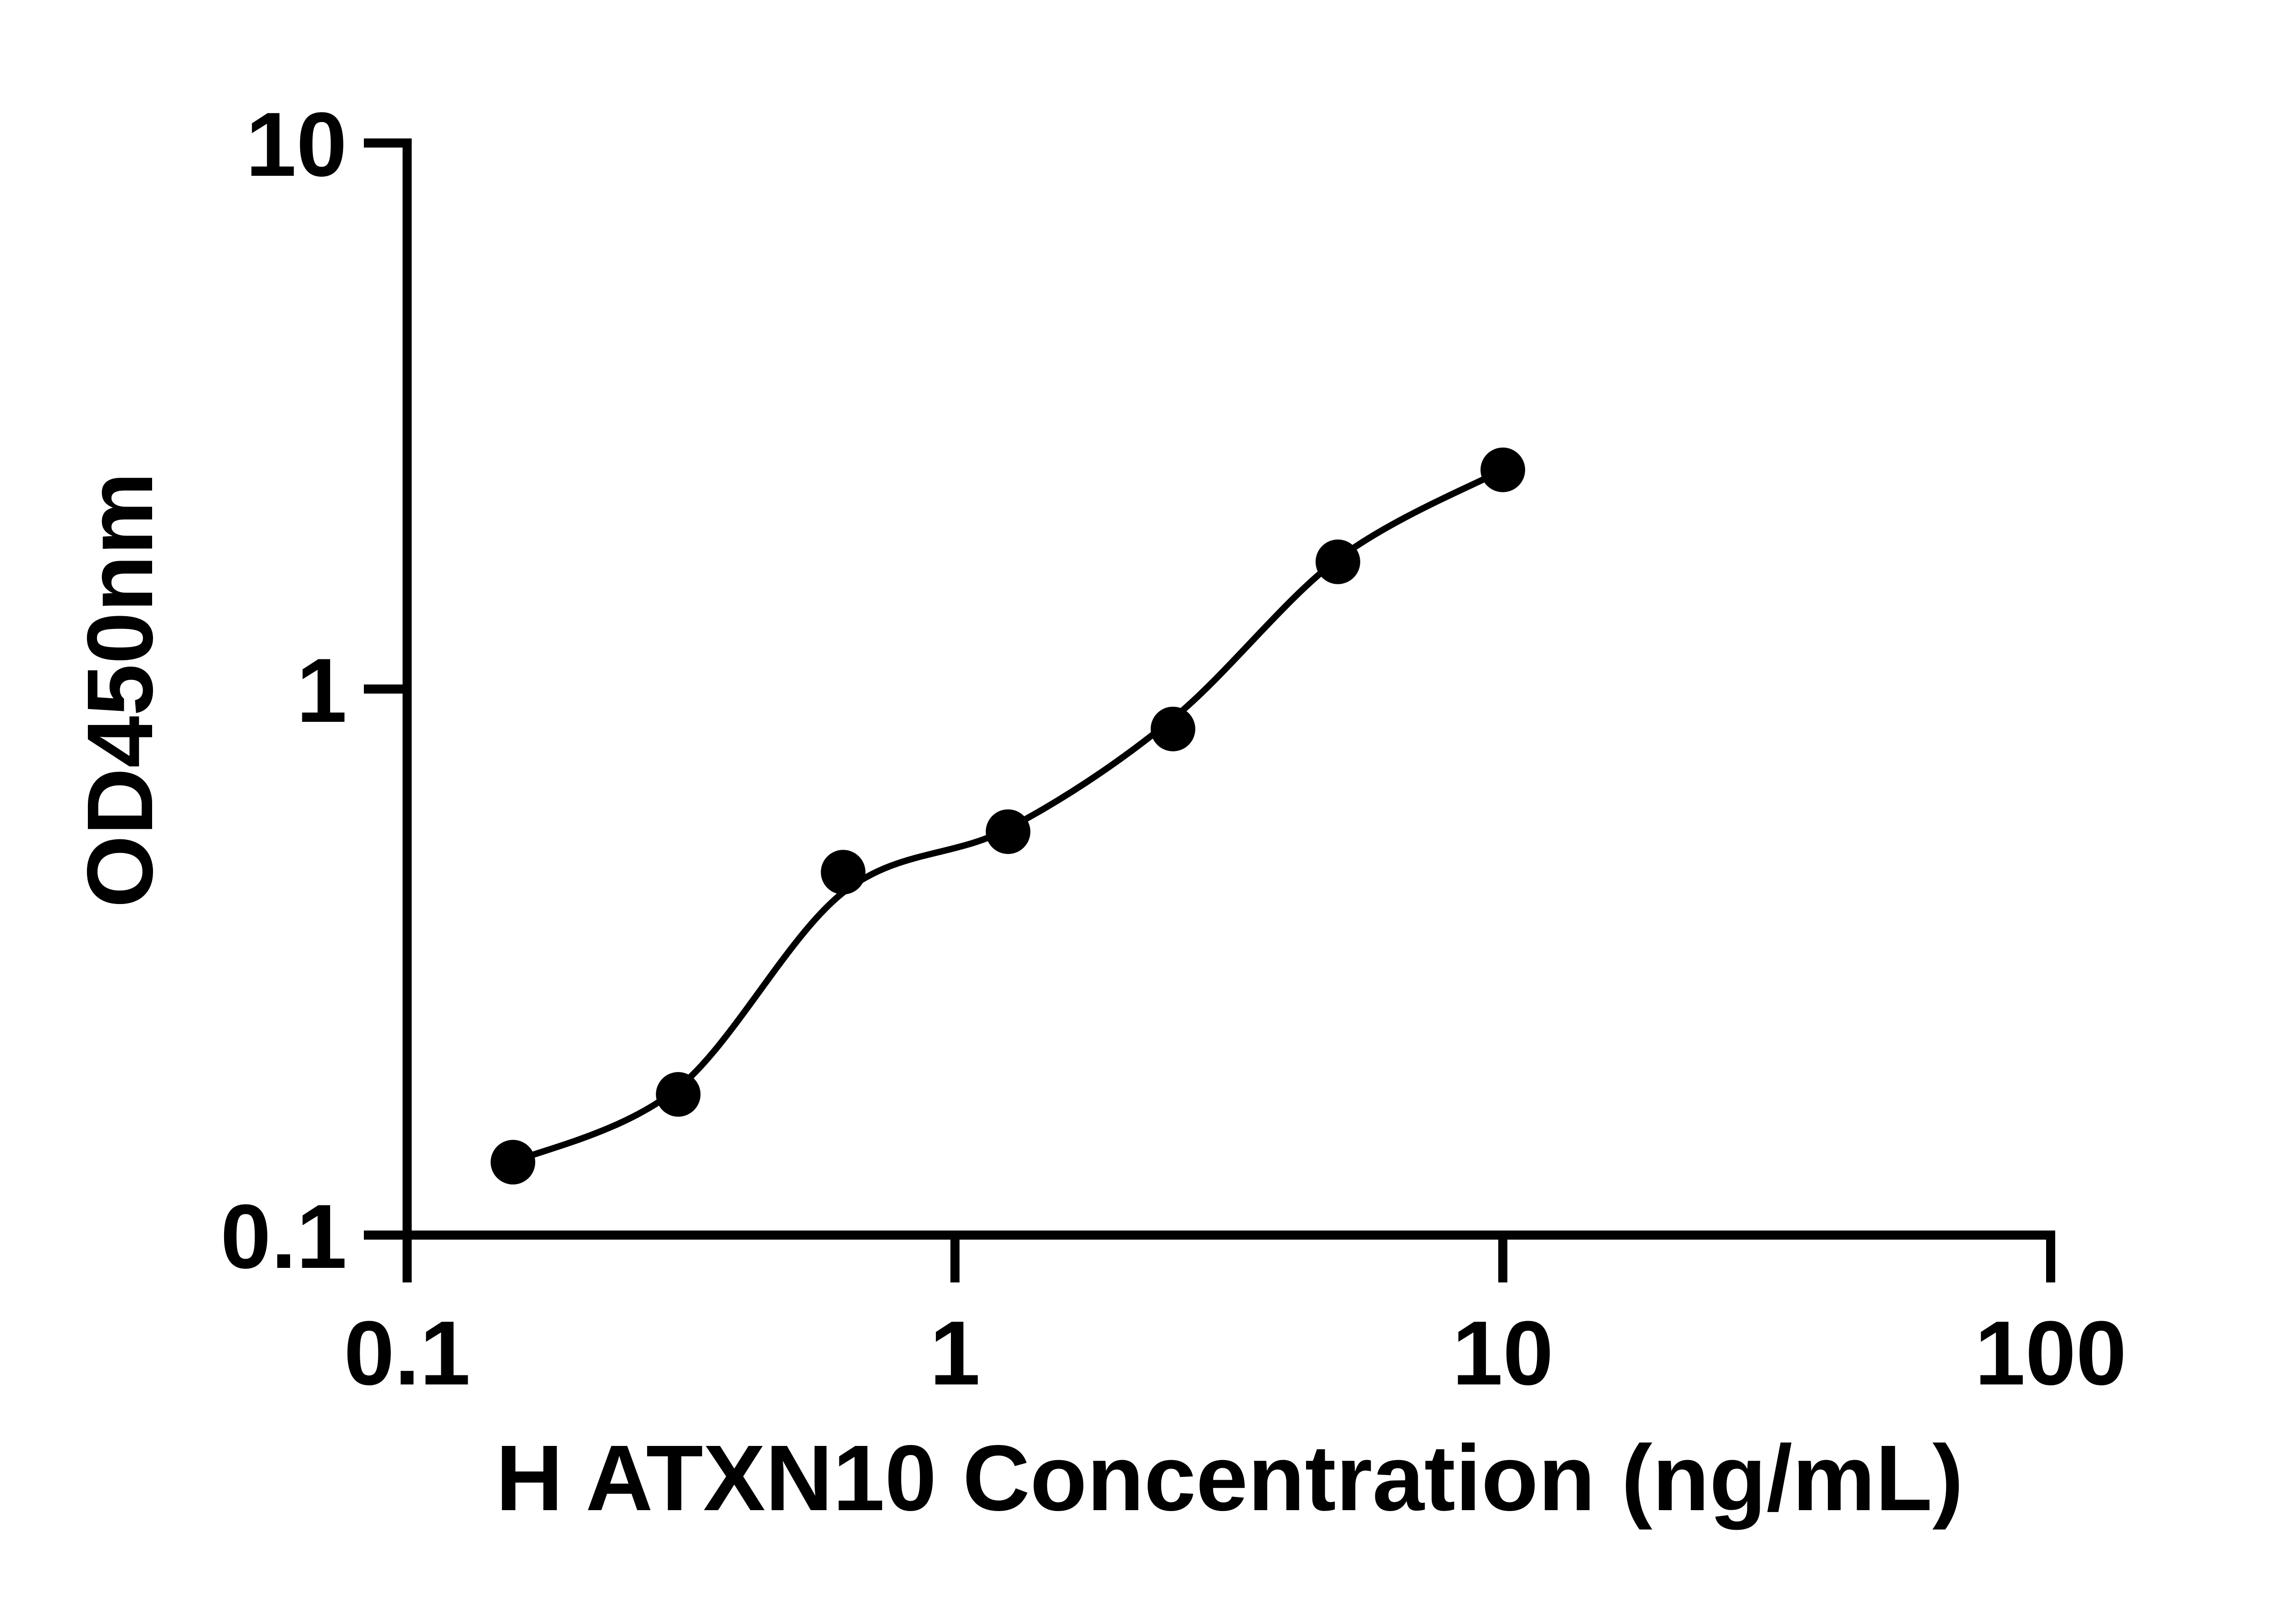 Image resolution: width=2277 pixels, height=1624 pixels. Describe the element at coordinates (284, 690) in the screenshot. I see `y-tick-labels-group: 0.1 1 10` at that location.